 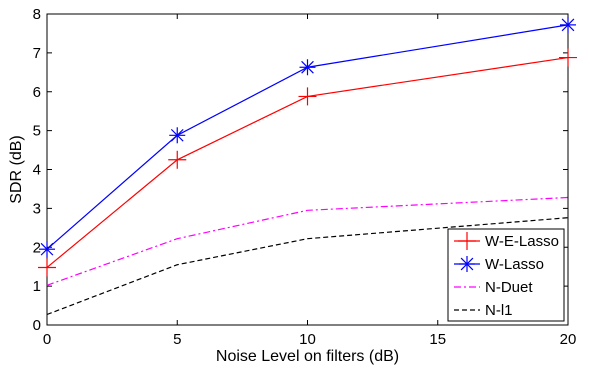 What do you see at coordinates (37, 53) in the screenshot?
I see `y-tick-label: 7` at bounding box center [37, 53].